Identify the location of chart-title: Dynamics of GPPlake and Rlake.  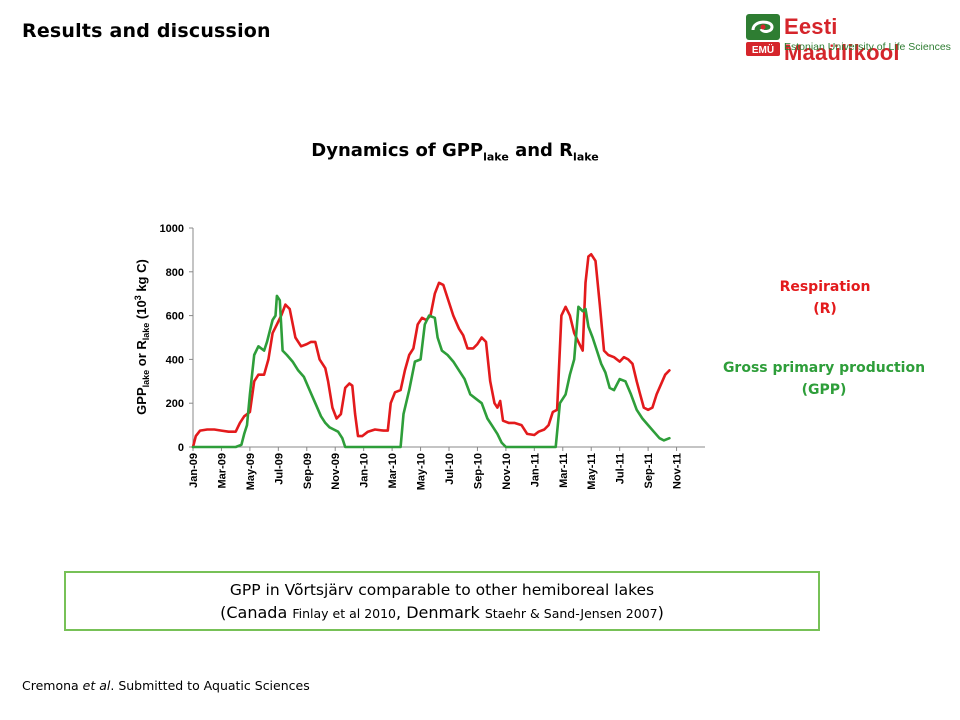
(455, 152).